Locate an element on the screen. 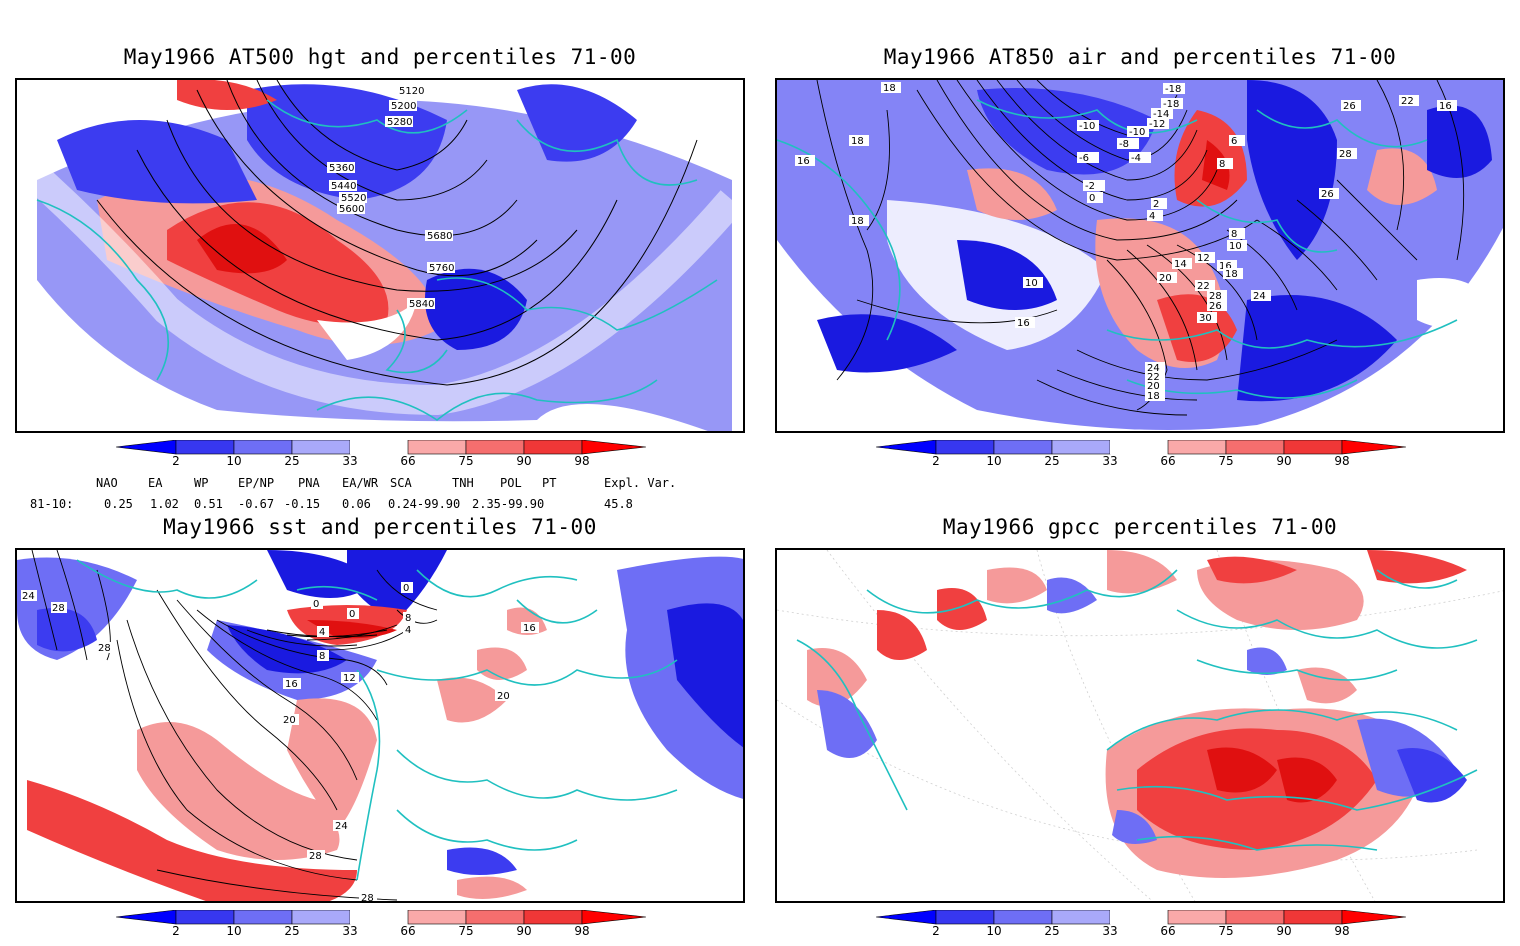 Image resolution: width=1520 pixels, height=946 pixels. contour-label: 5280 is located at coordinates (399, 122).